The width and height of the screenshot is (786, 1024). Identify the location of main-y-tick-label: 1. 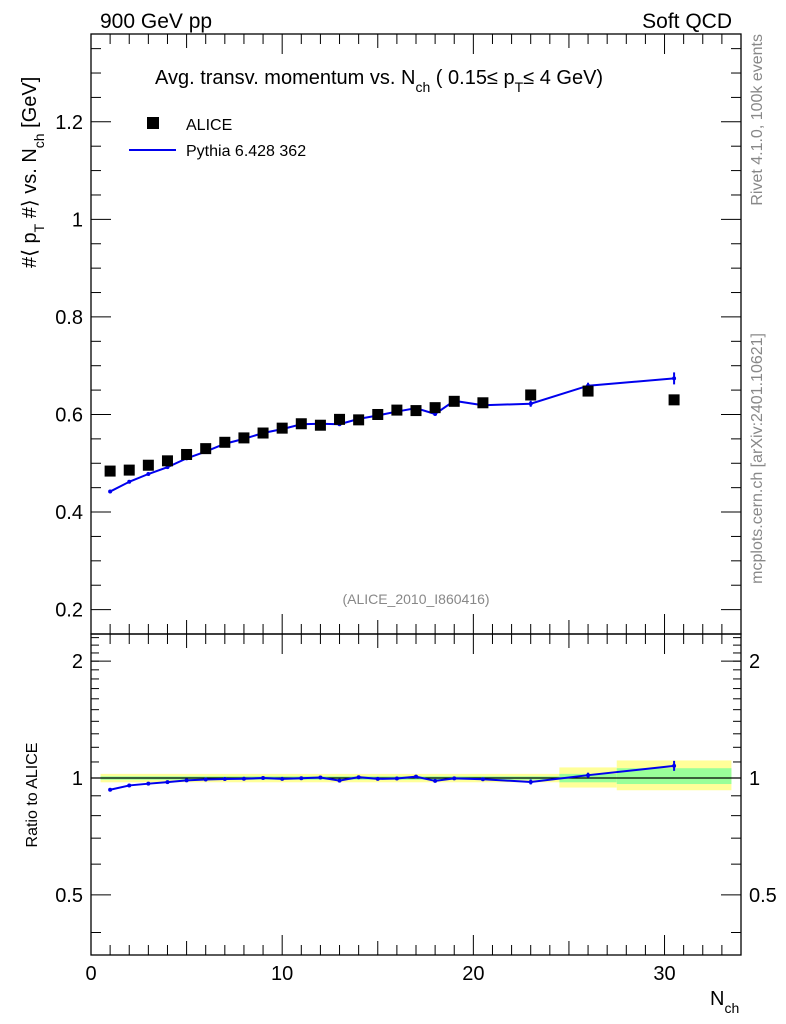
(77, 220).